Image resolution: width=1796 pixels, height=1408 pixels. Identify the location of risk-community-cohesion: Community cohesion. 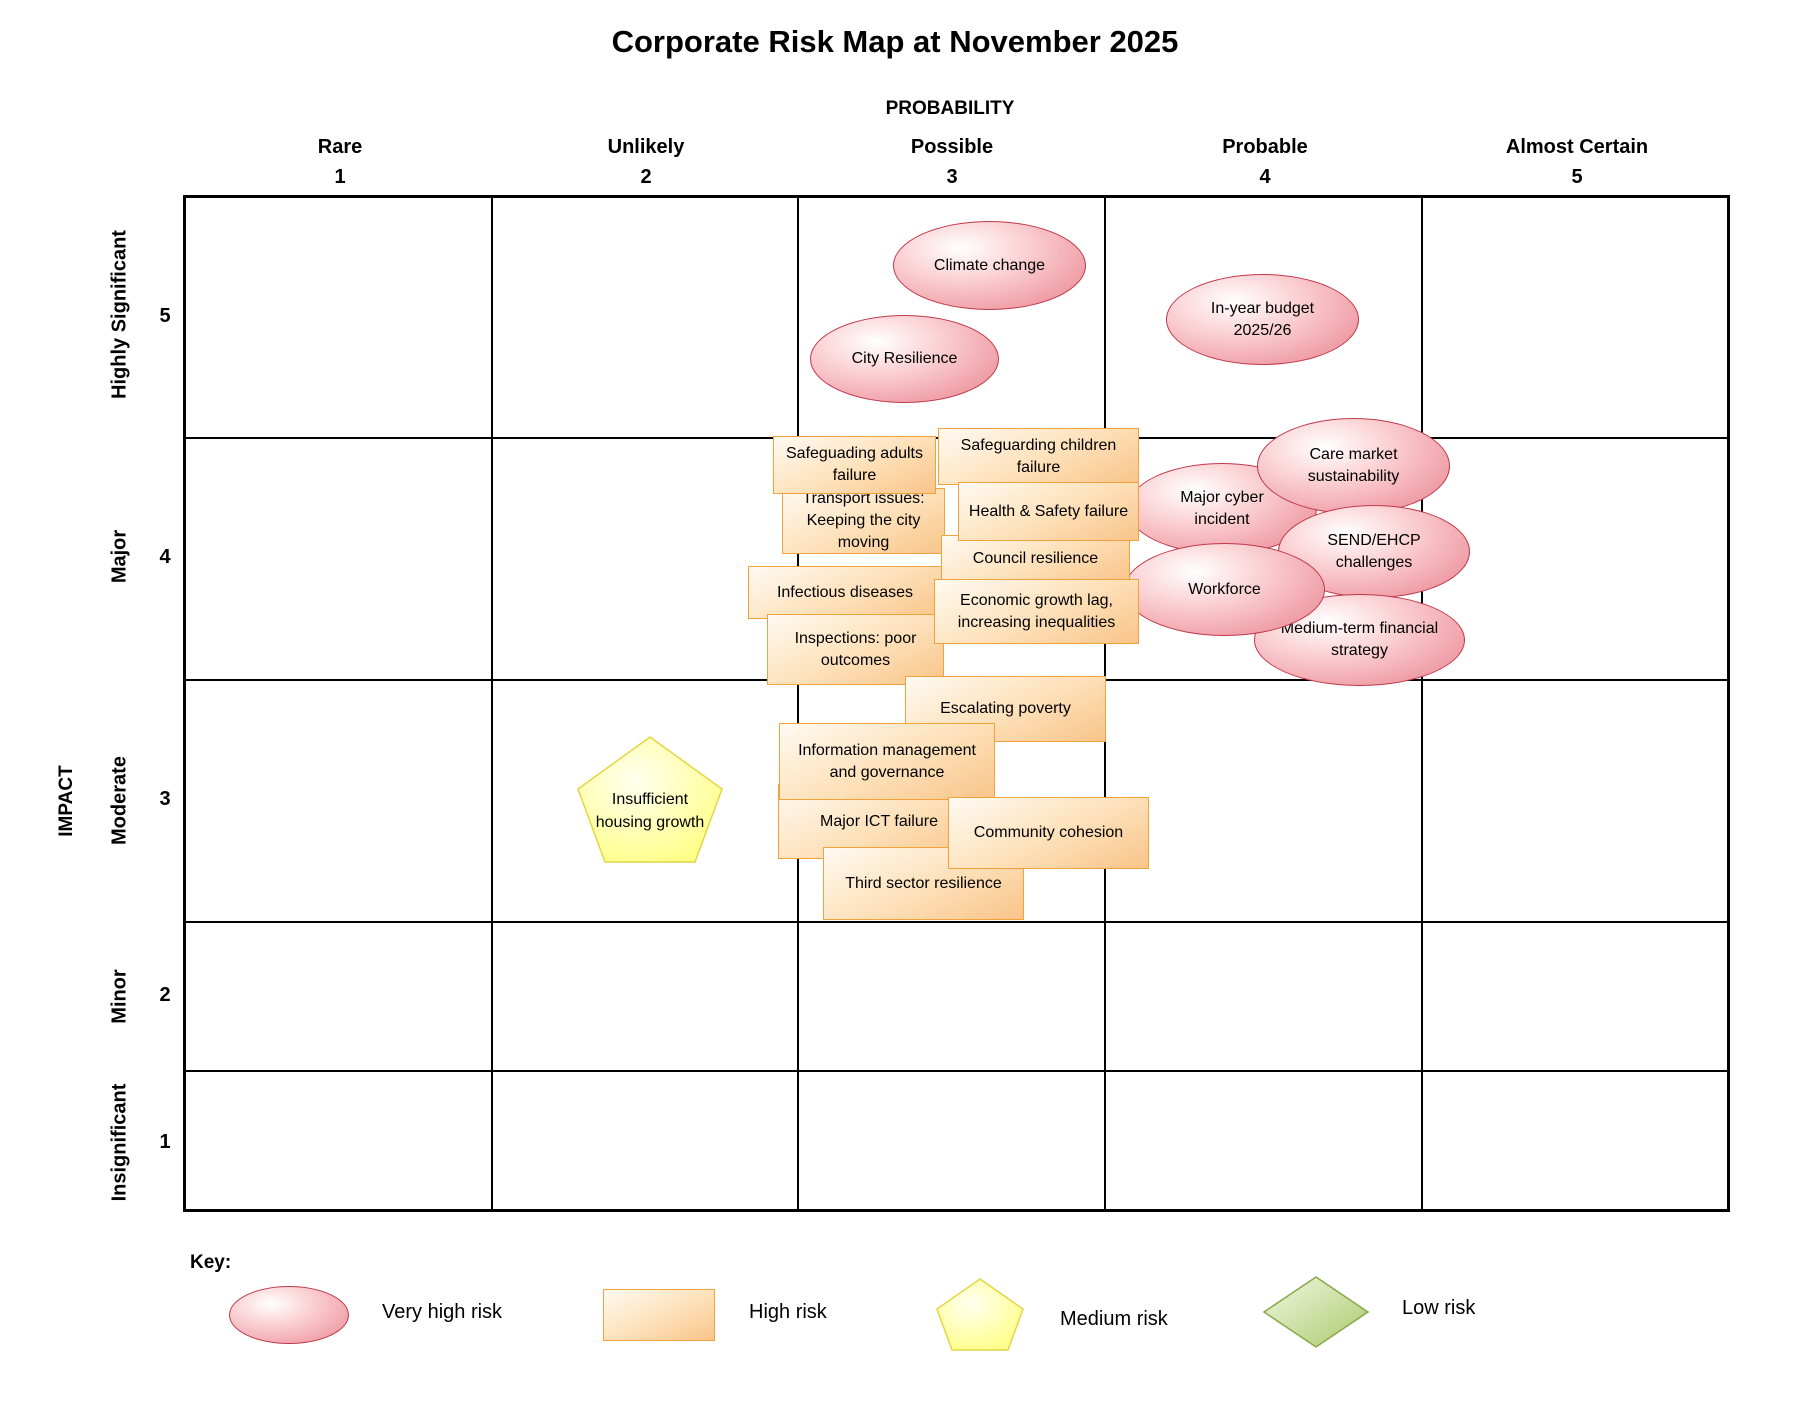
(1048, 833).